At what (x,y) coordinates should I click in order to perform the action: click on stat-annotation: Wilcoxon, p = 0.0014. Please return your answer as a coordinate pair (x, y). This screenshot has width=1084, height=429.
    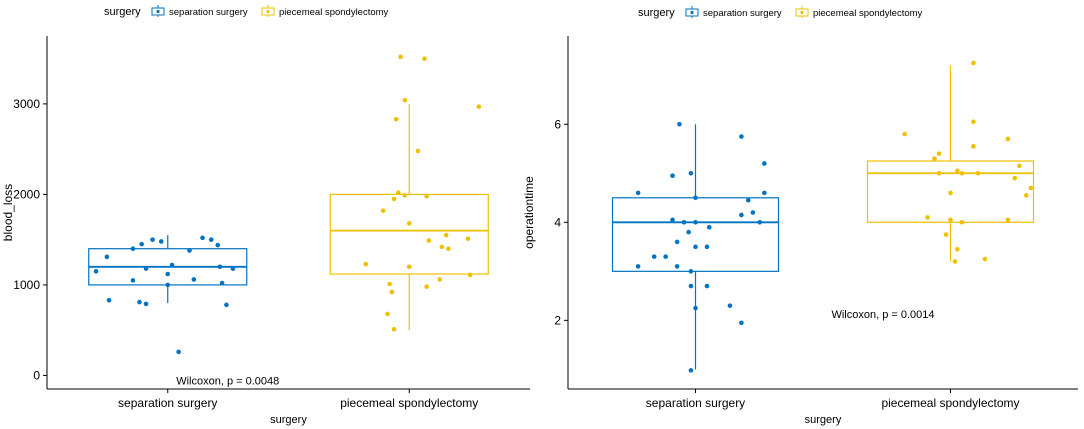
    Looking at the image, I should click on (882, 315).